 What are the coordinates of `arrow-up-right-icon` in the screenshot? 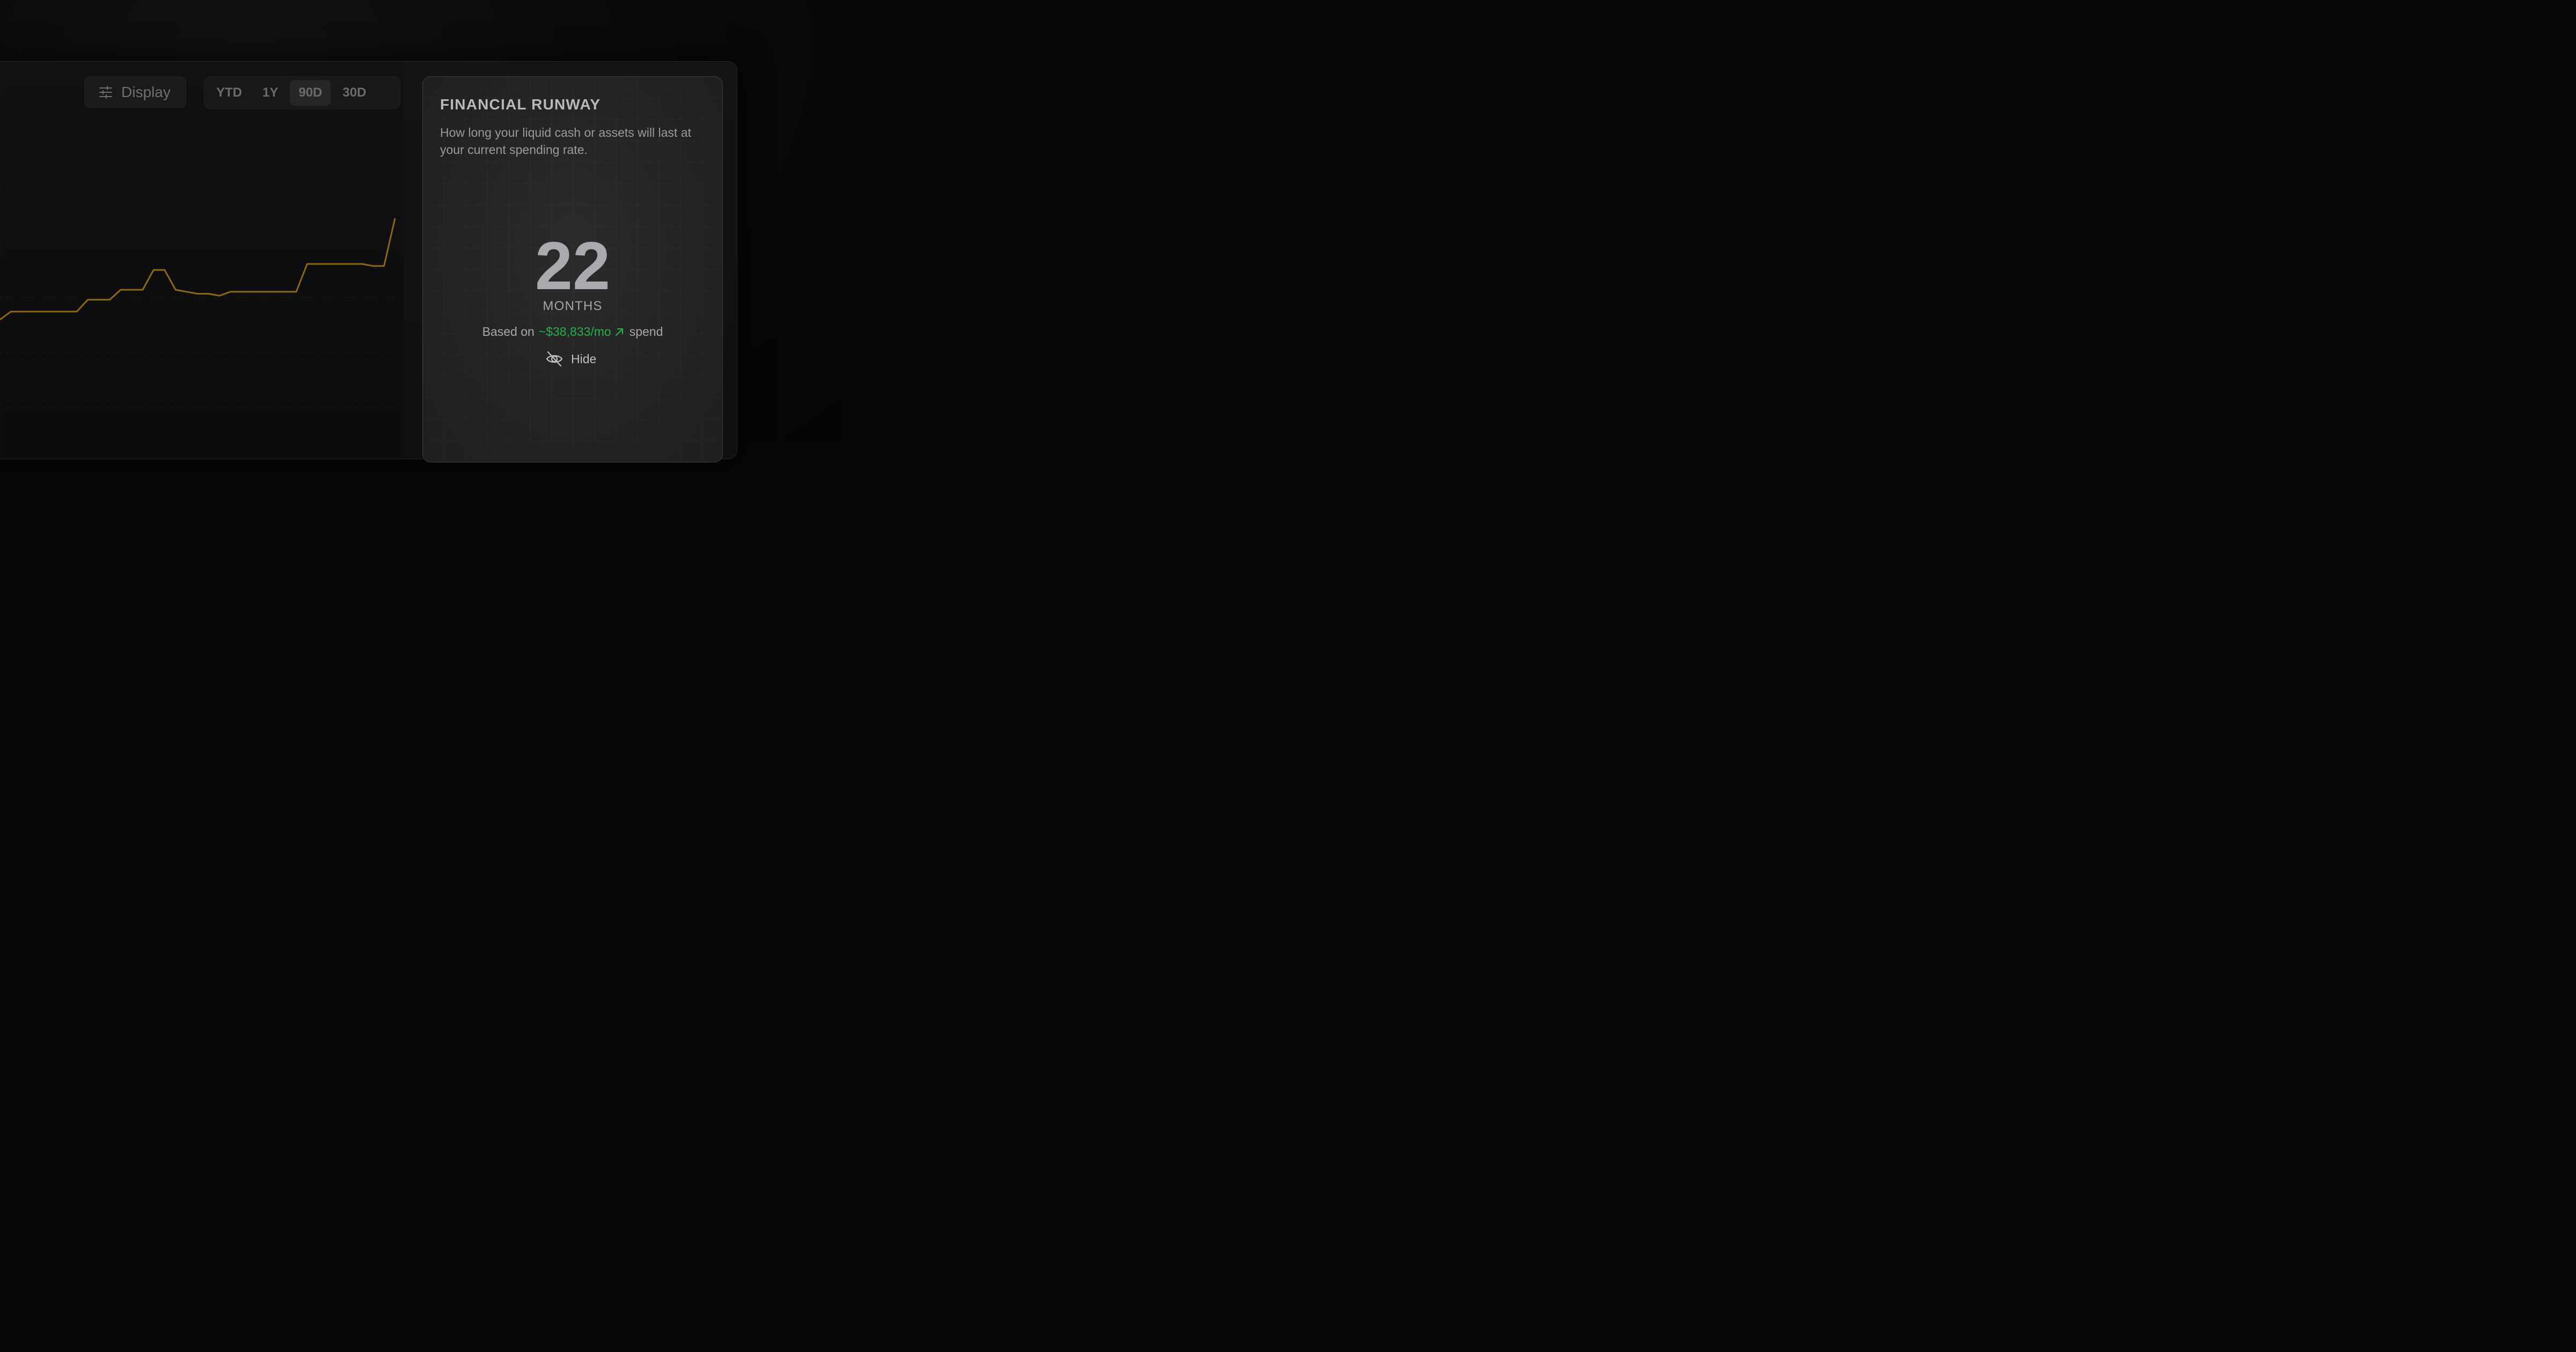 It's located at (619, 332).